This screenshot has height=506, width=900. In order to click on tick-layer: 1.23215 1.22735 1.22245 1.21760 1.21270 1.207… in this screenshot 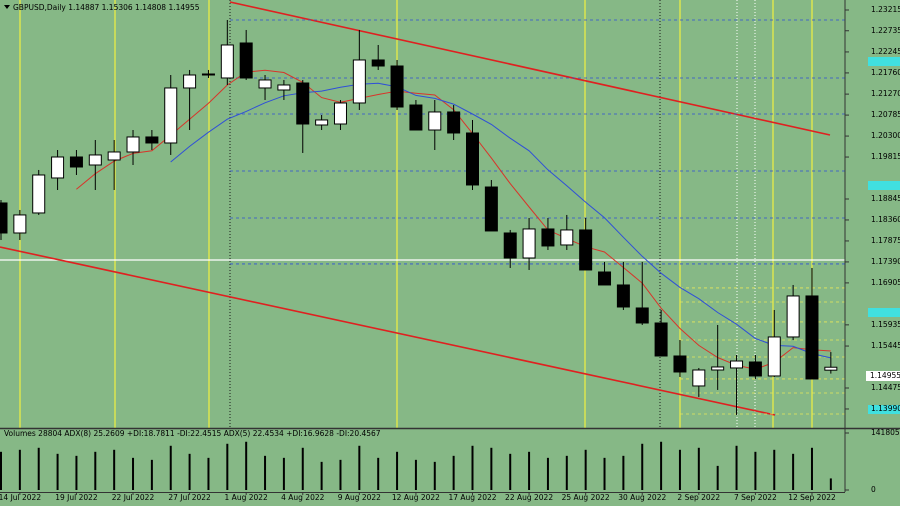, I will do `click(872, 209)`.